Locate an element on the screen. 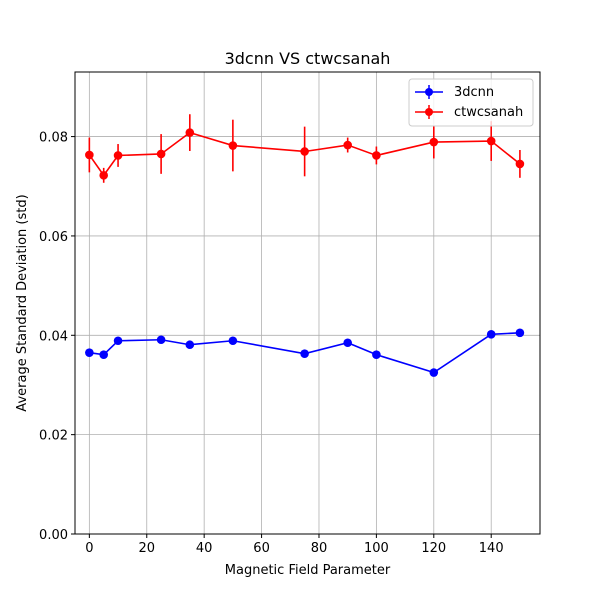 The width and height of the screenshot is (600, 600). series-3dcnn is located at coordinates (305, 352).